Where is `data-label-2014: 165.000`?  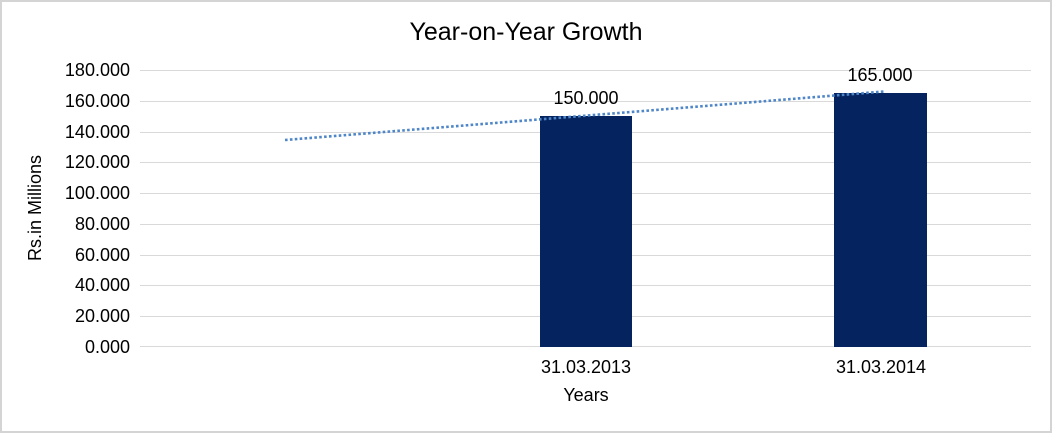 data-label-2014: 165.000 is located at coordinates (880, 75).